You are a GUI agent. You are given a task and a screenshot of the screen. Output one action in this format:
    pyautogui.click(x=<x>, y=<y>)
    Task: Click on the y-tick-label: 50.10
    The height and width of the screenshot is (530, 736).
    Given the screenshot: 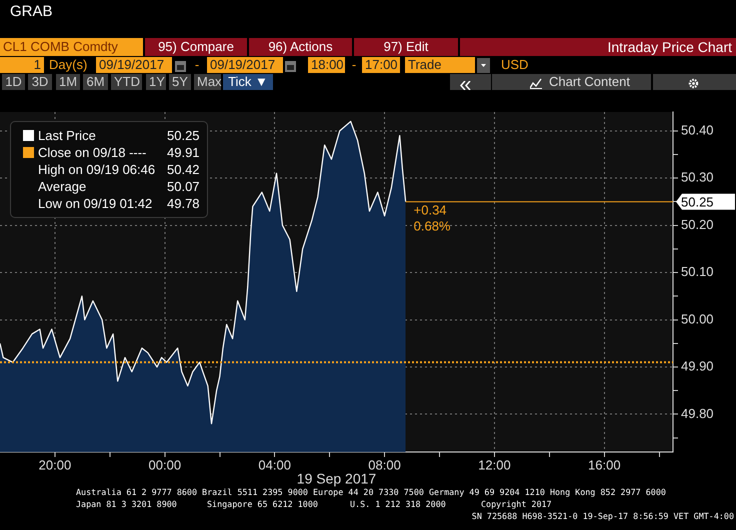 What is the action you would take?
    pyautogui.click(x=697, y=272)
    